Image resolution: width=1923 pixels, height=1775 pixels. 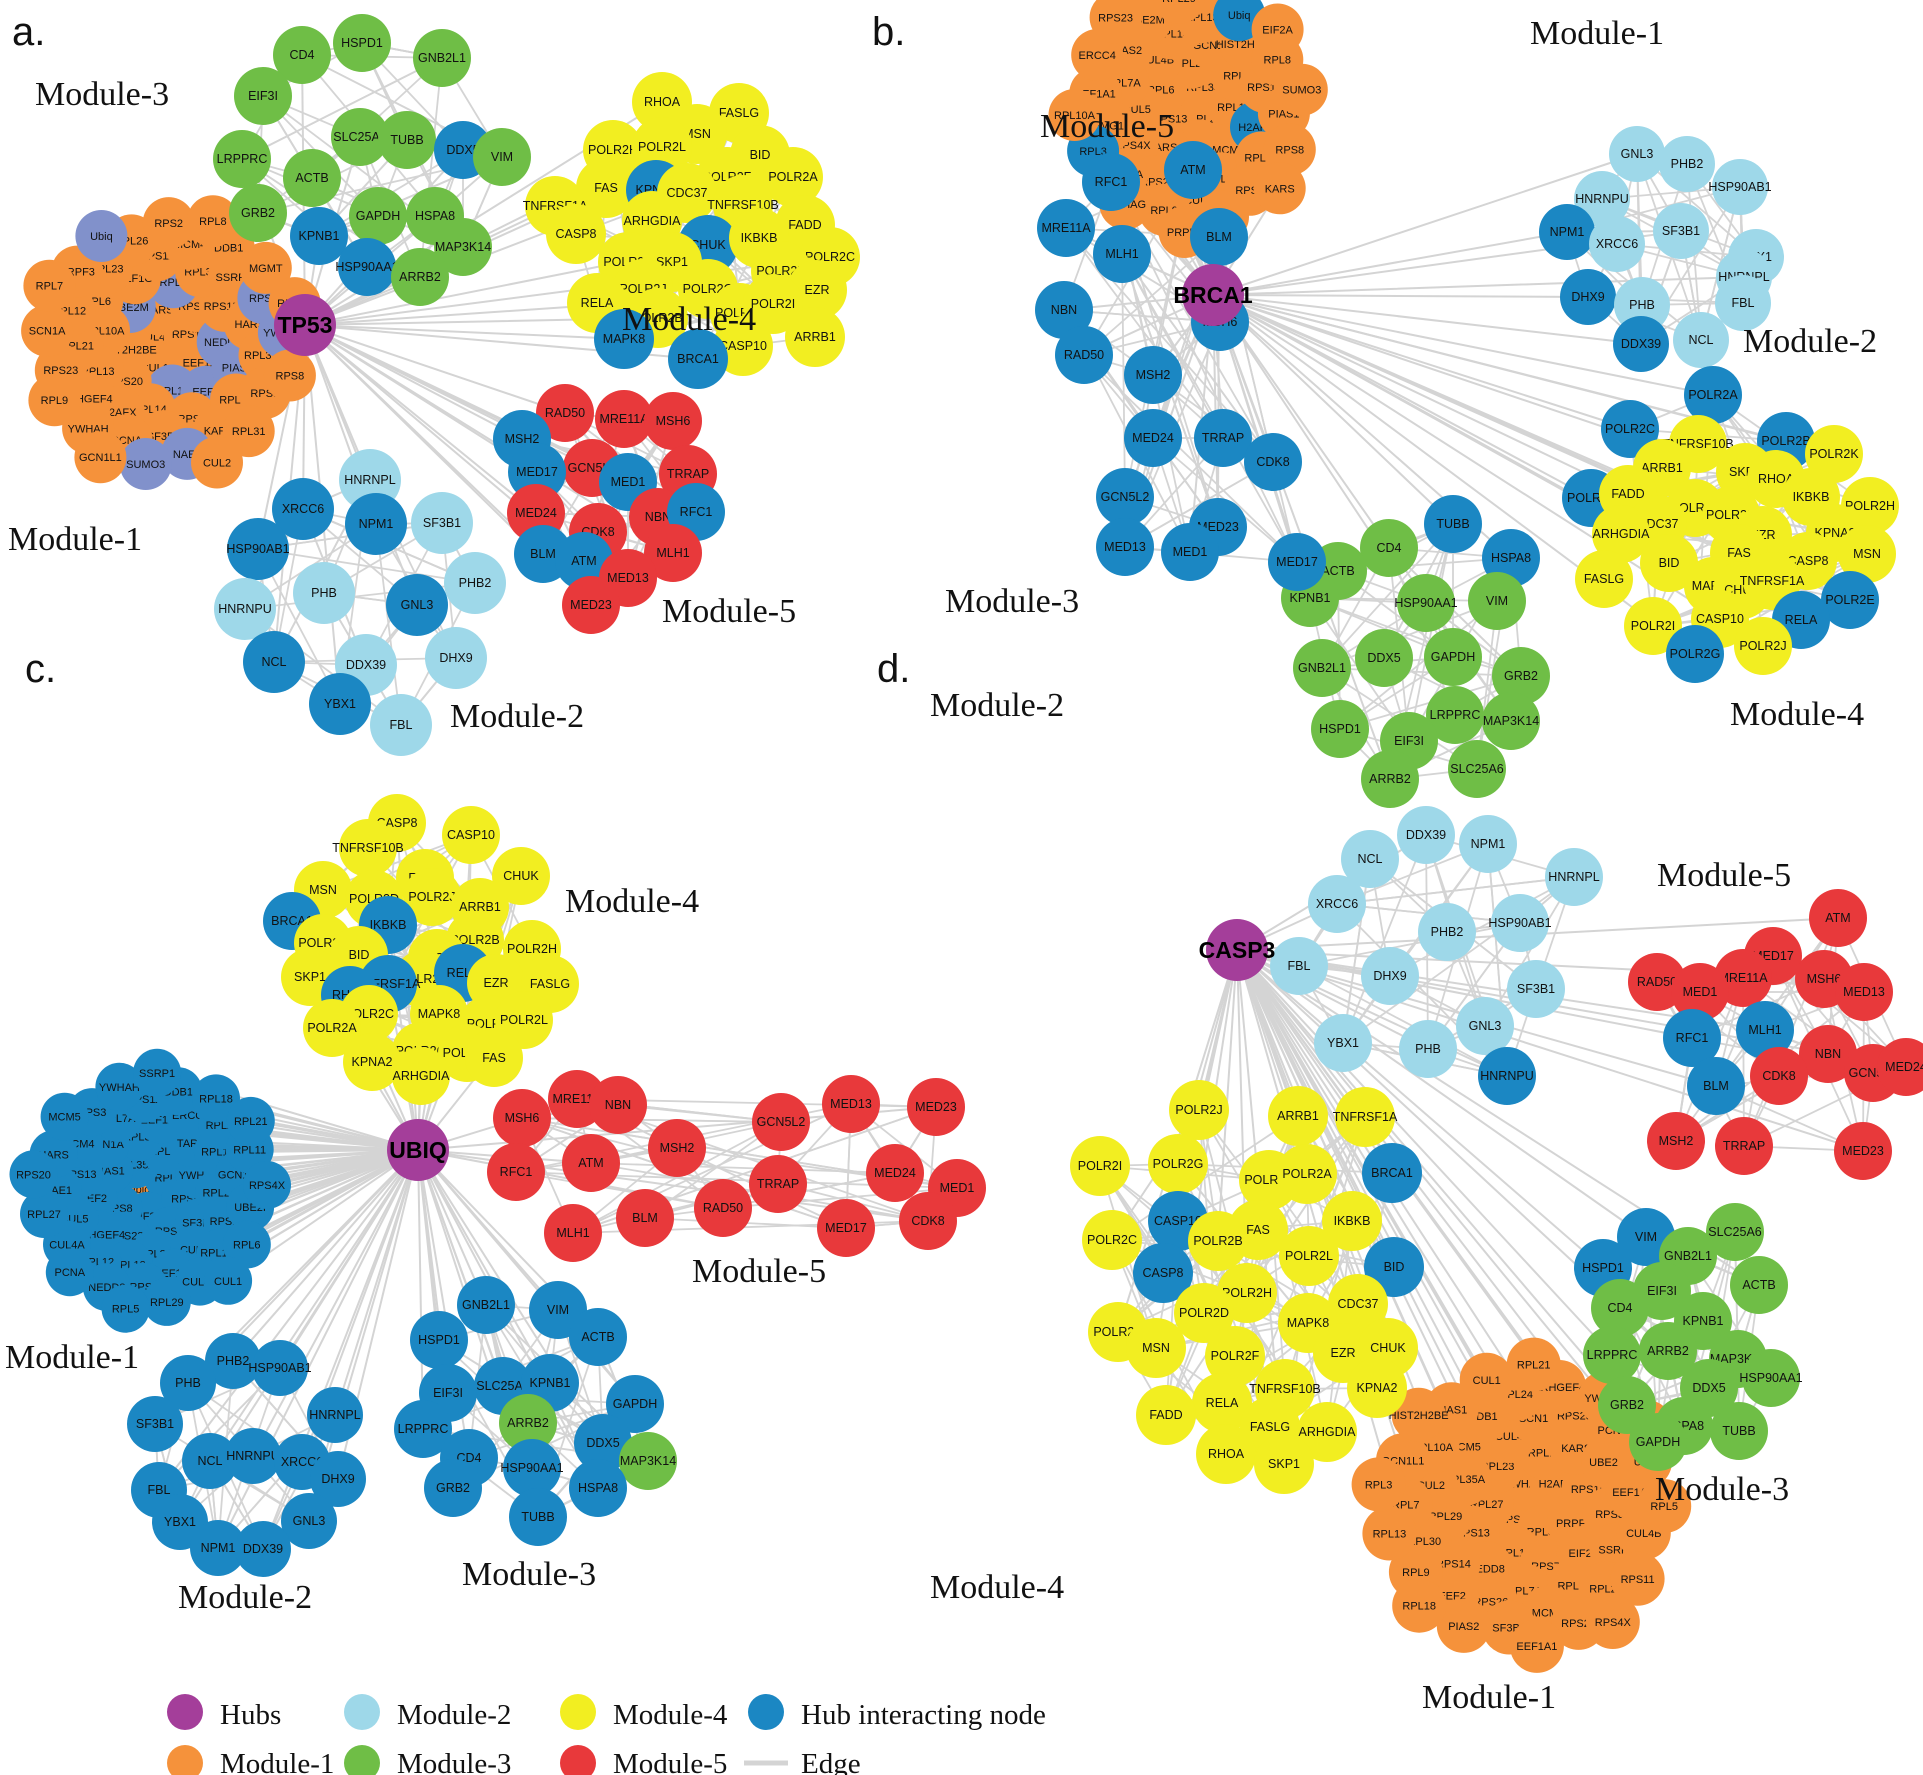 I want to click on node-bid: BID, so click(x=1669, y=563).